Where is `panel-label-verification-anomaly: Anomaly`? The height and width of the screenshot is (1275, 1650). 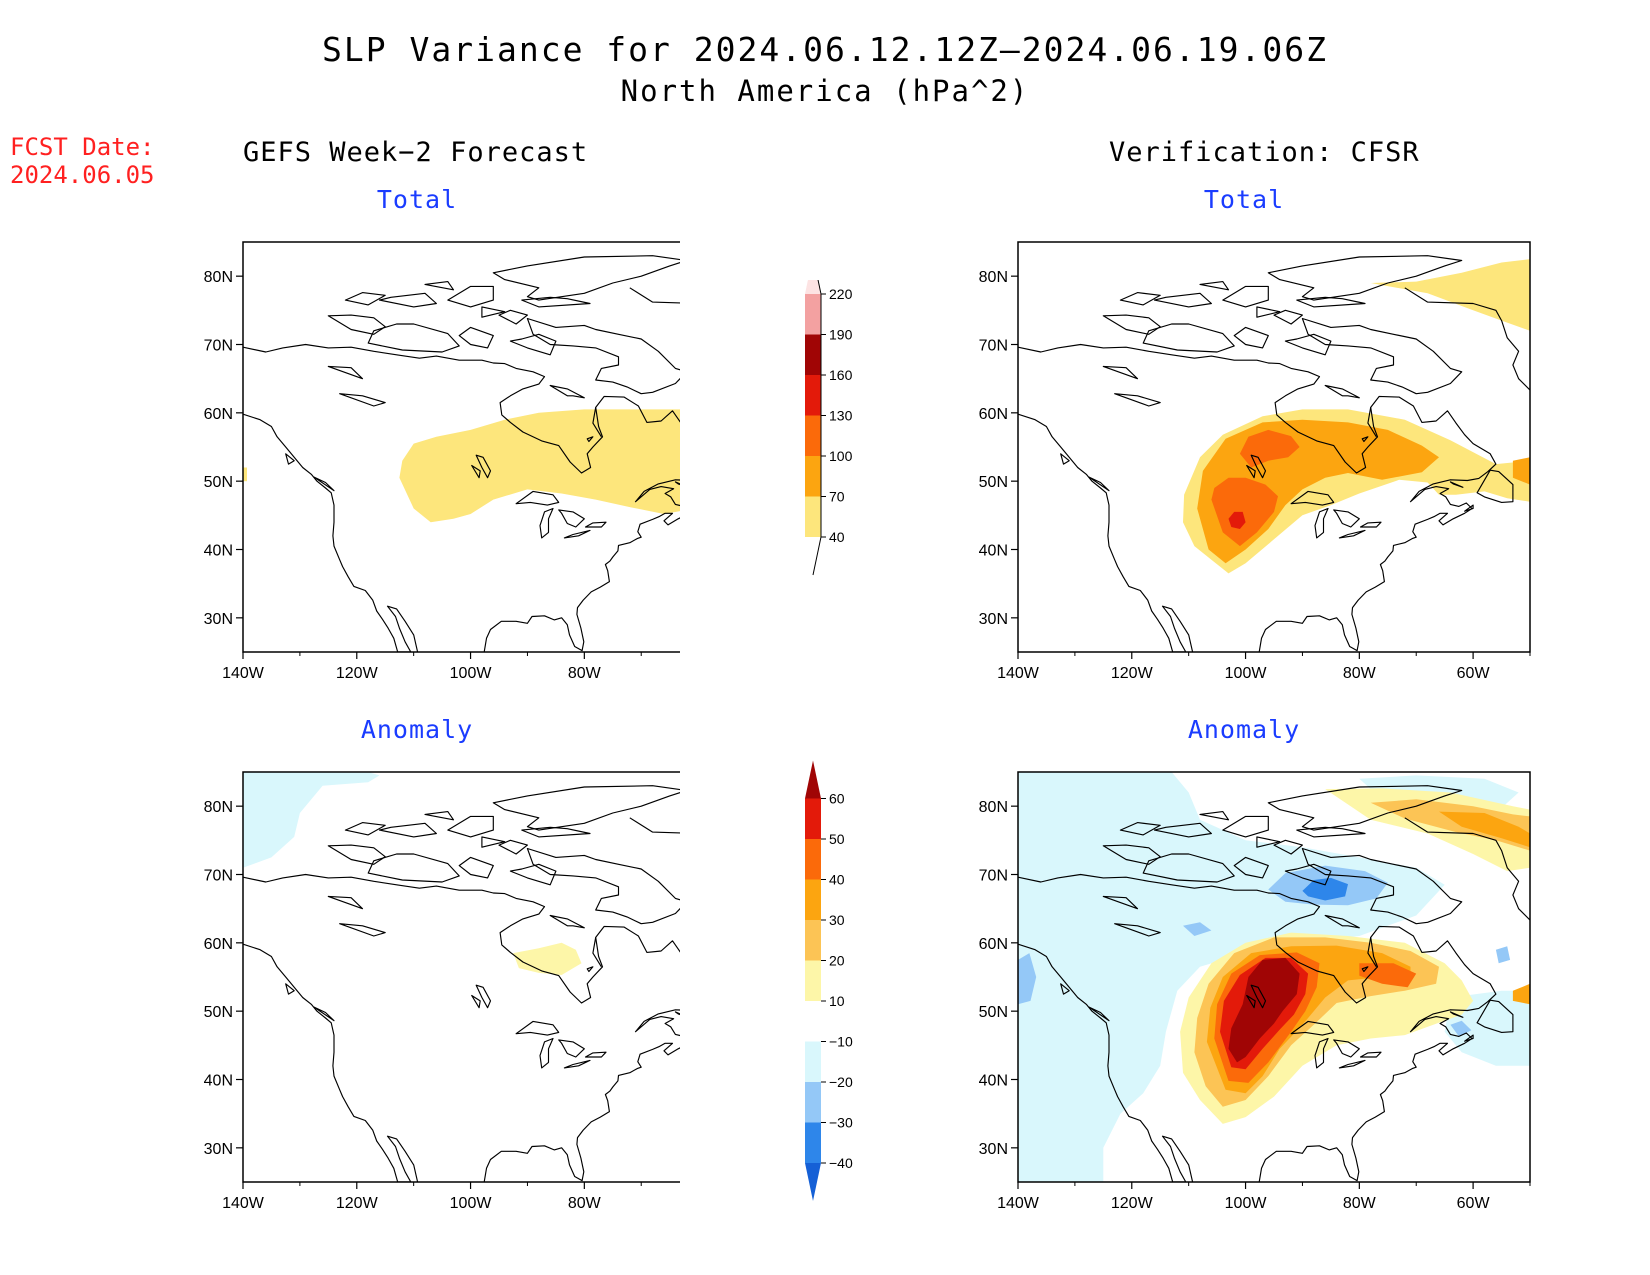
panel-label-verification-anomaly: Anomaly is located at coordinates (1244, 729).